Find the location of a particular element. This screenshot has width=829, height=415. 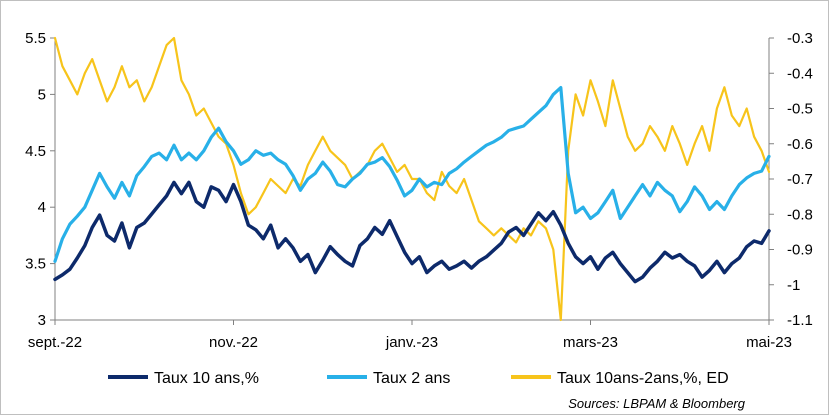

y-left-tick-label: 5.5 is located at coordinates (35, 38).